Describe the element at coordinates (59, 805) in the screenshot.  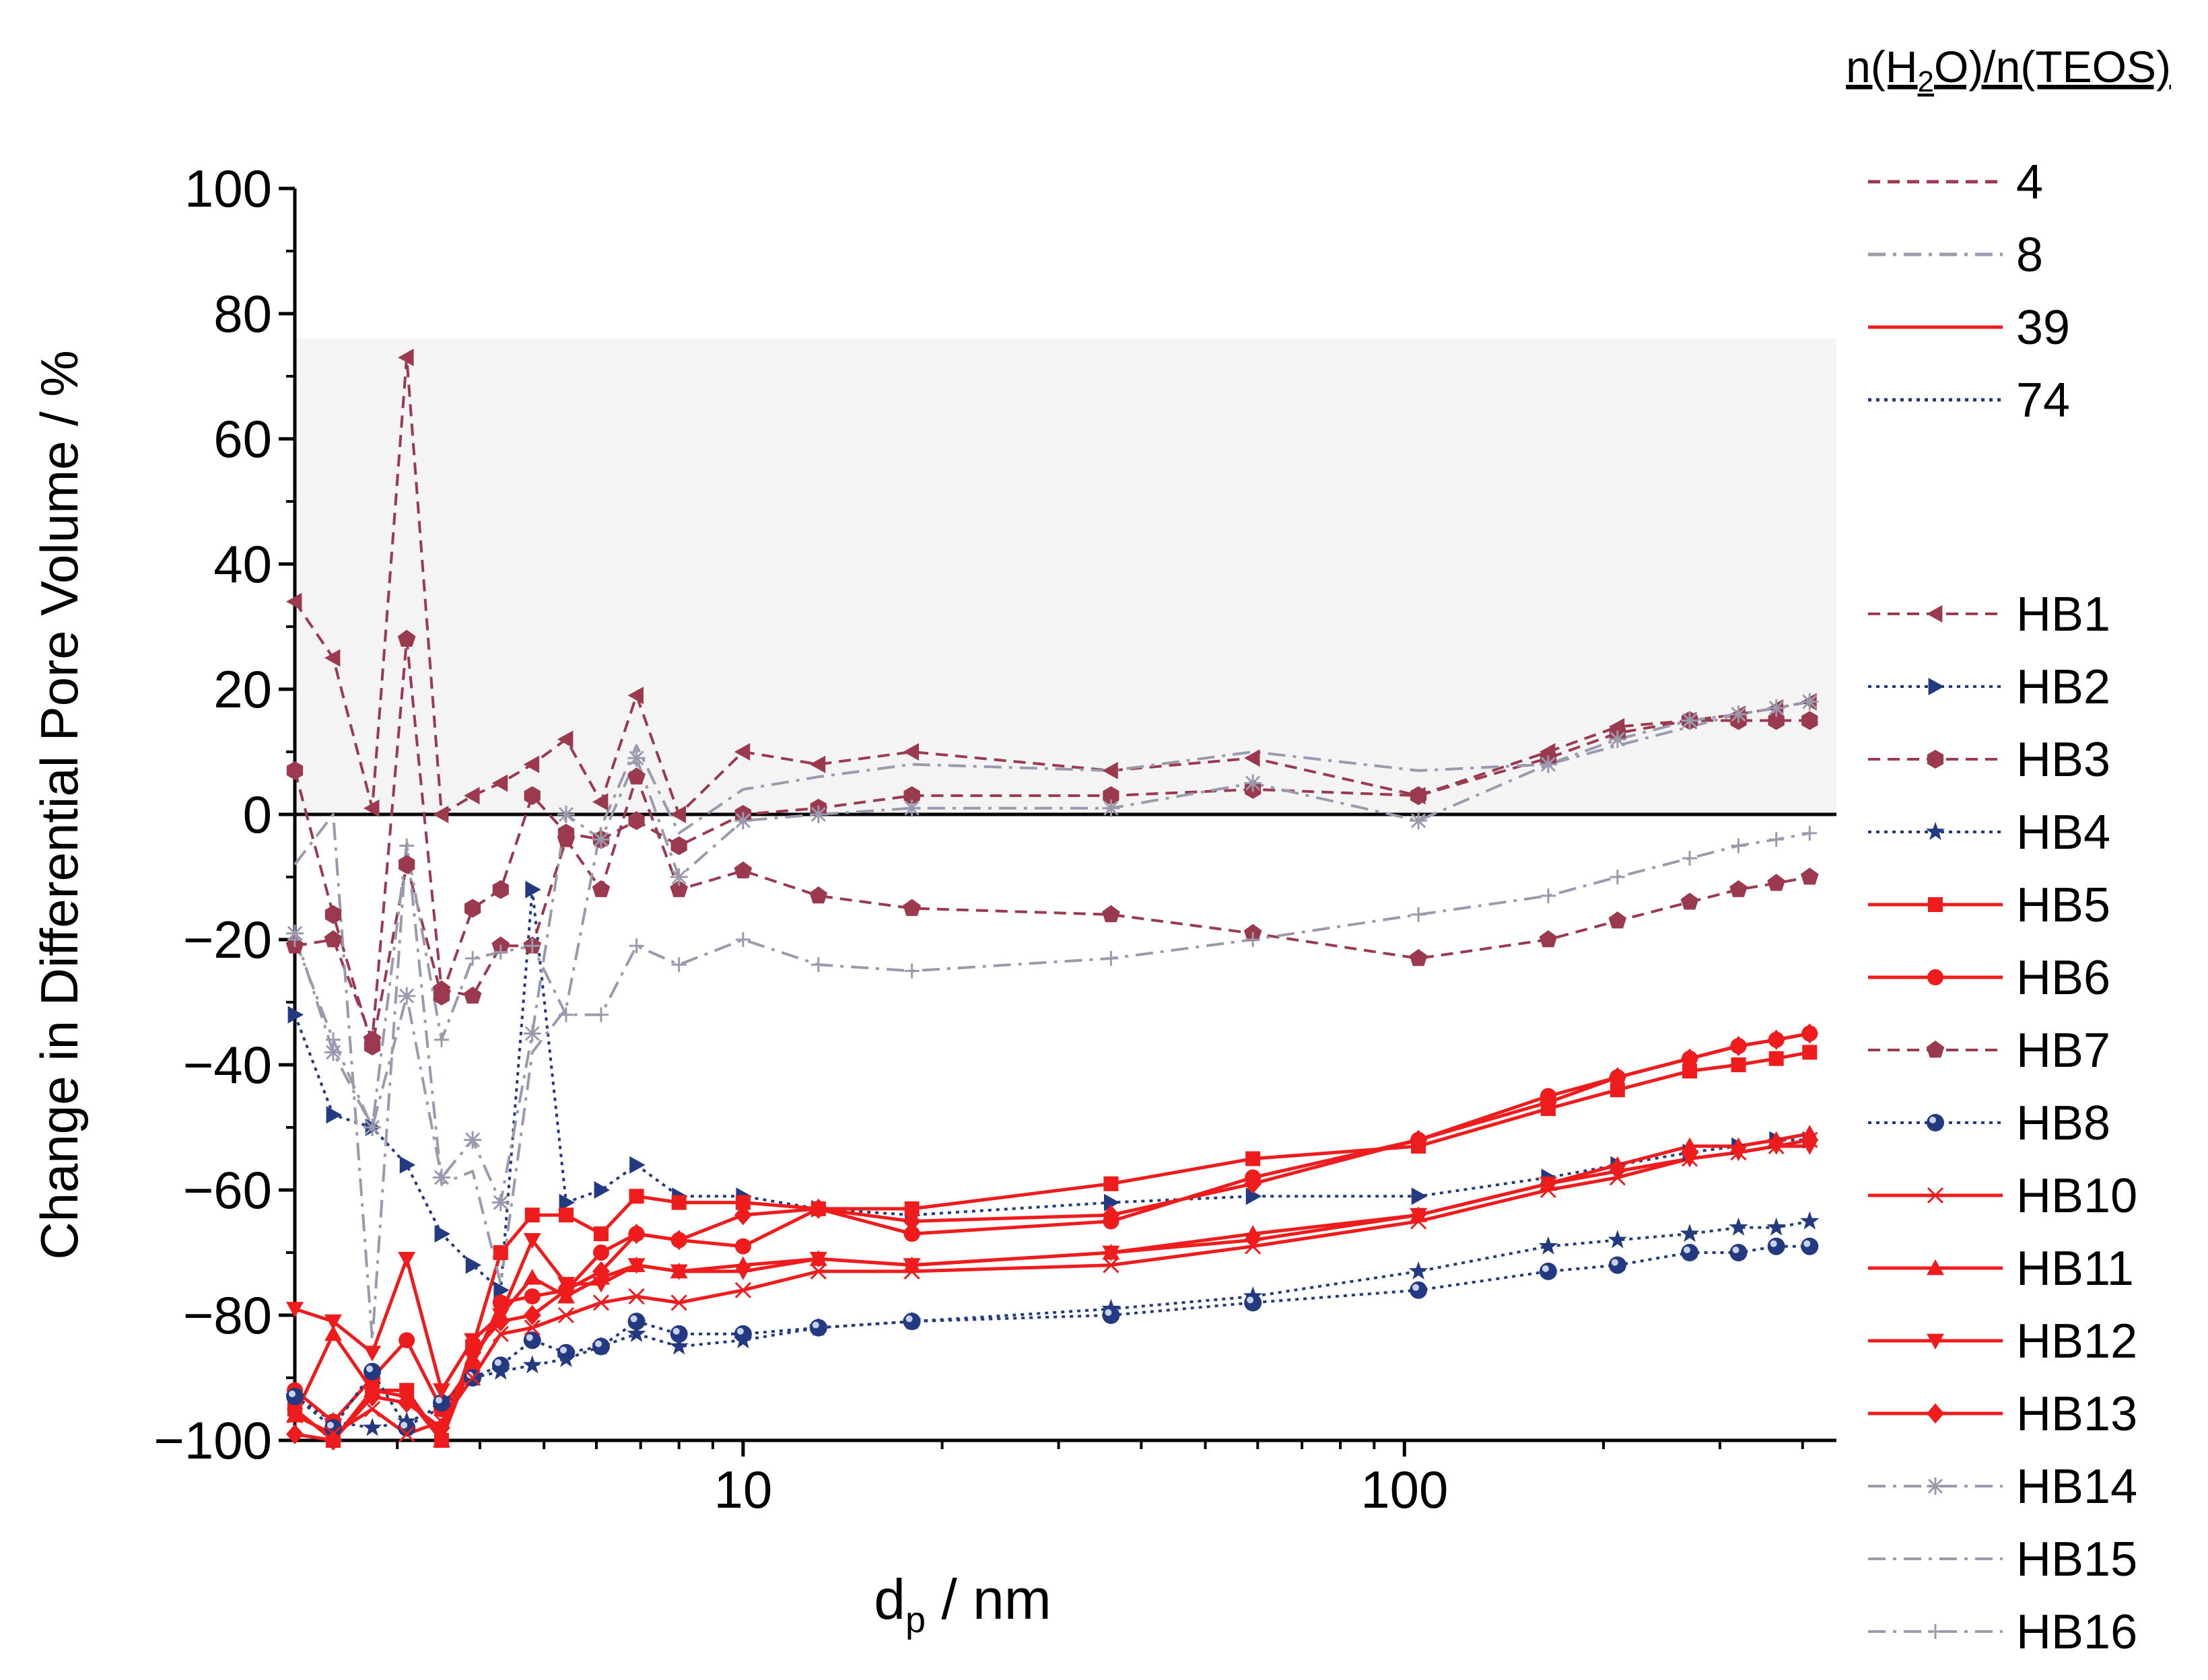
I see `y-axis-label: Change in Differential Pore Volume / %` at that location.